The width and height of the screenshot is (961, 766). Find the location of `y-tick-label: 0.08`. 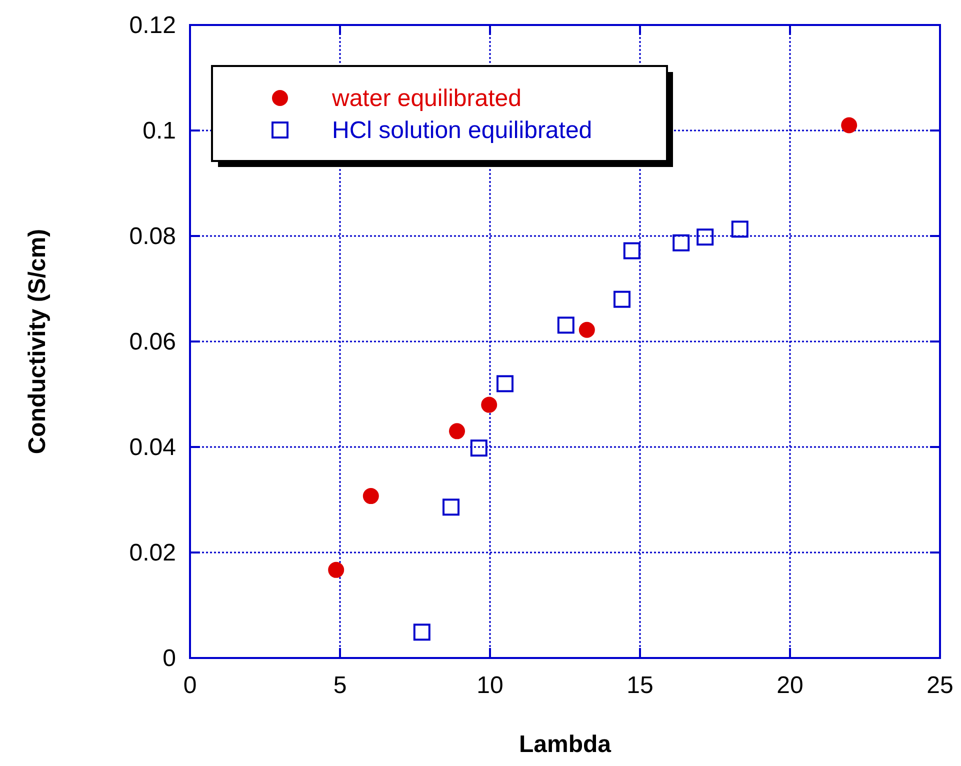

y-tick-label: 0.08 is located at coordinates (152, 236).